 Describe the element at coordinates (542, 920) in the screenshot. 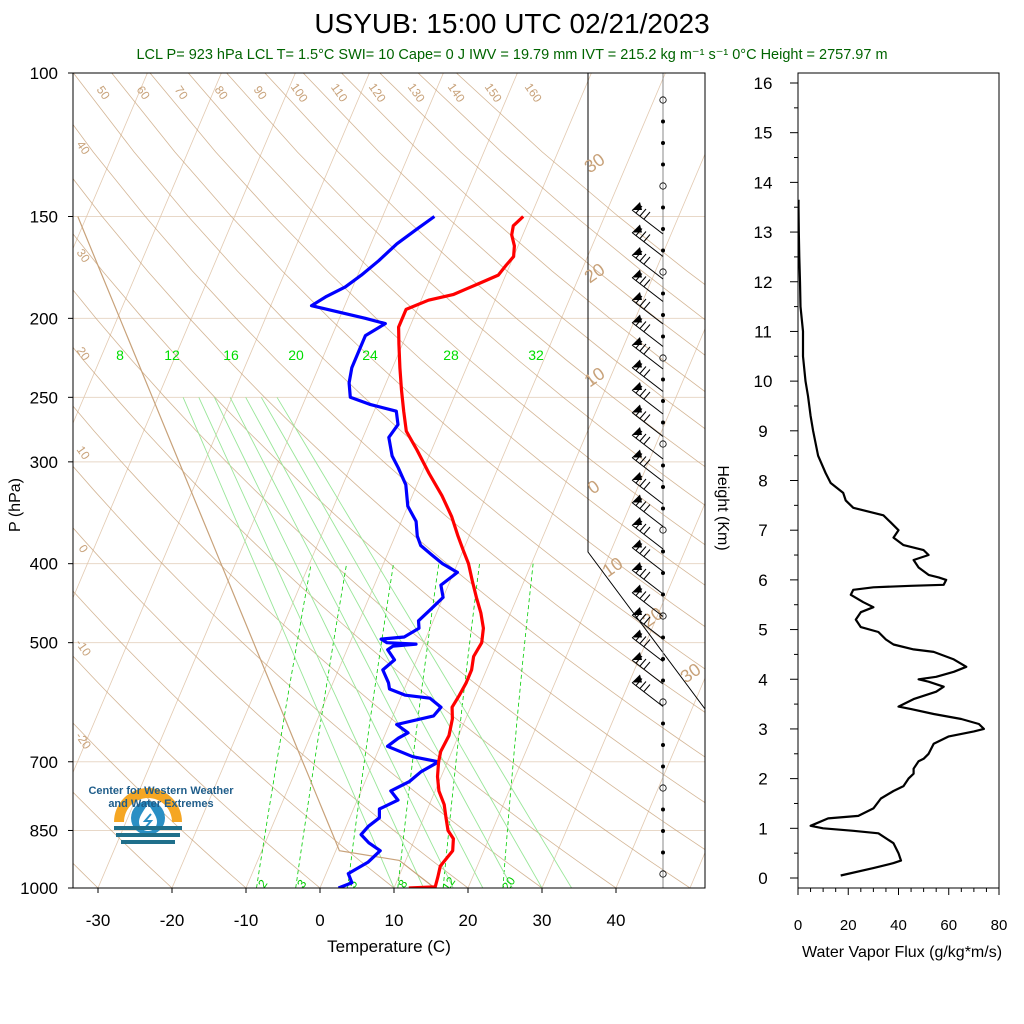

I see `x-tick-label: 30` at that location.